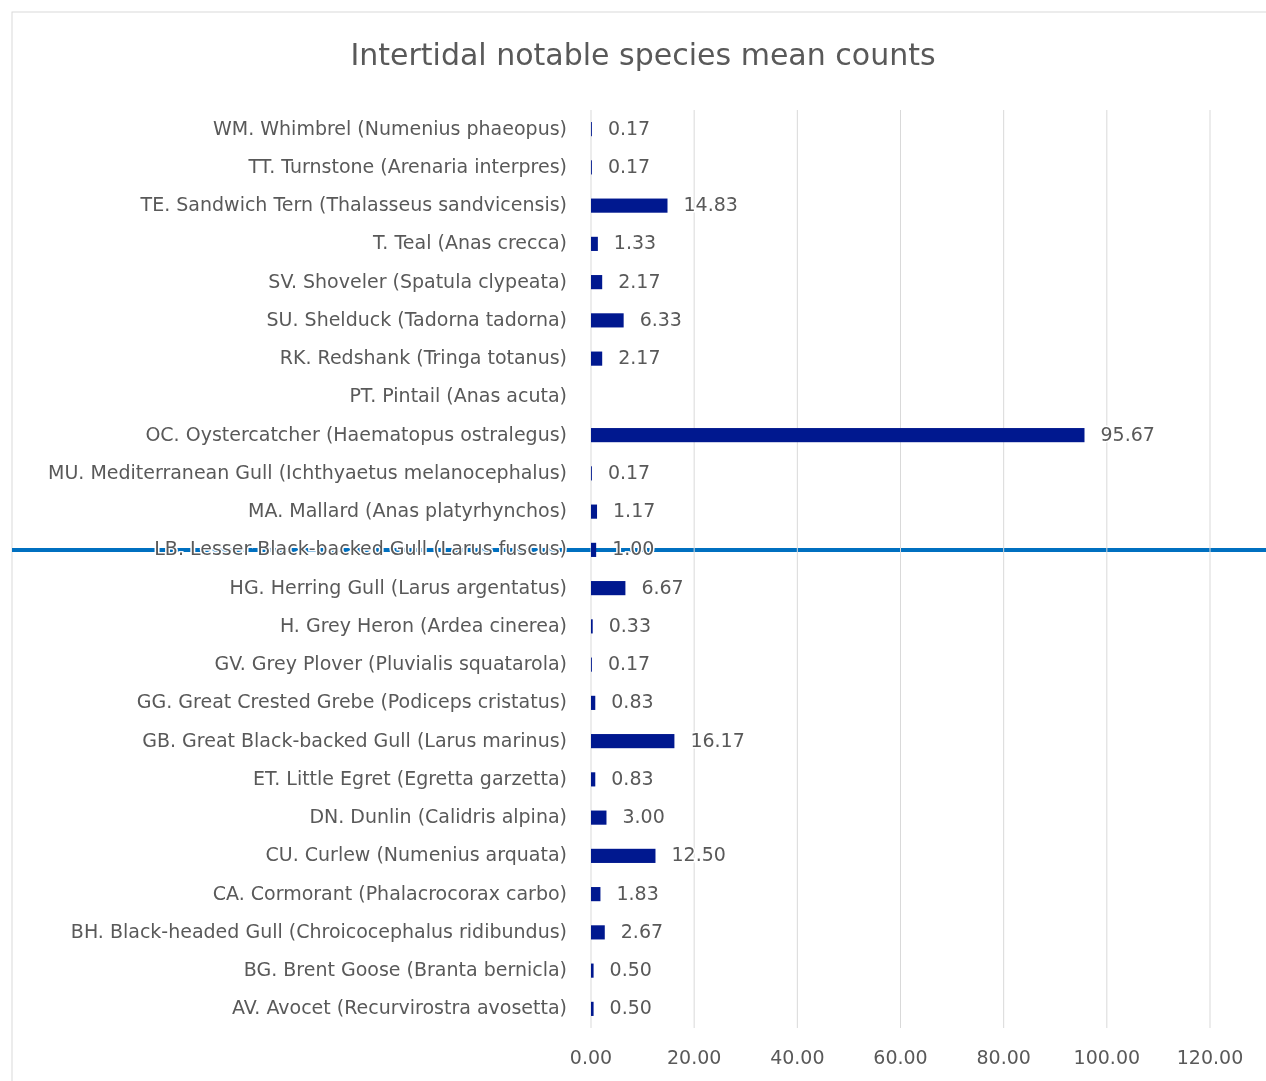 Image resolution: width=1266 pixels, height=1081 pixels. I want to click on y-tick-label: AV. Avocet (Recurvirostra avosetta), so click(399, 1007).